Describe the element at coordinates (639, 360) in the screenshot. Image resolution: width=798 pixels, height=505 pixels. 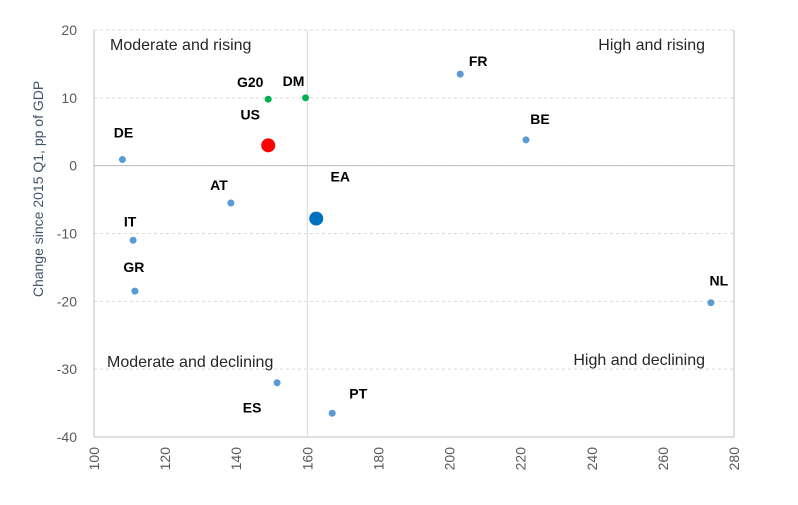
I see `quadrant-label-bottom-right: High and declining` at that location.